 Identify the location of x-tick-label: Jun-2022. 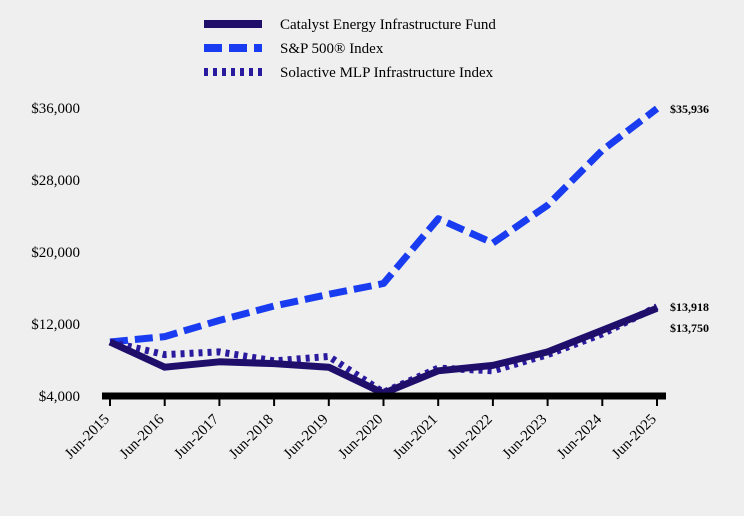
(470, 437).